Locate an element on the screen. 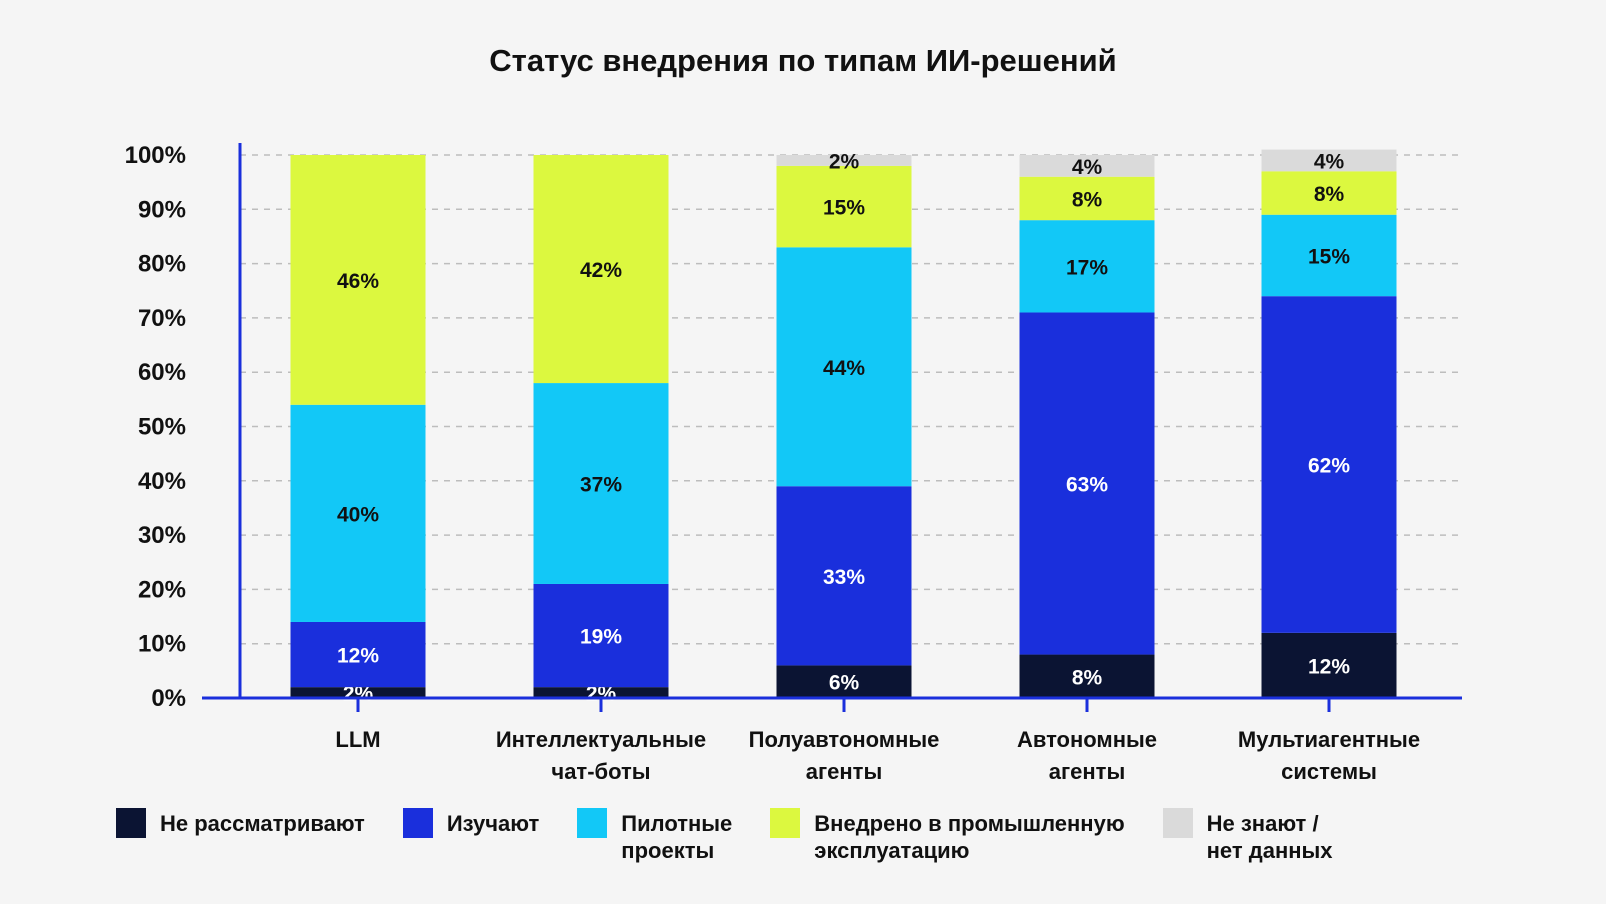 This screenshot has width=1606, height=904. legend-label: Внедрено в промышленную эксплуатацию is located at coordinates (969, 837).